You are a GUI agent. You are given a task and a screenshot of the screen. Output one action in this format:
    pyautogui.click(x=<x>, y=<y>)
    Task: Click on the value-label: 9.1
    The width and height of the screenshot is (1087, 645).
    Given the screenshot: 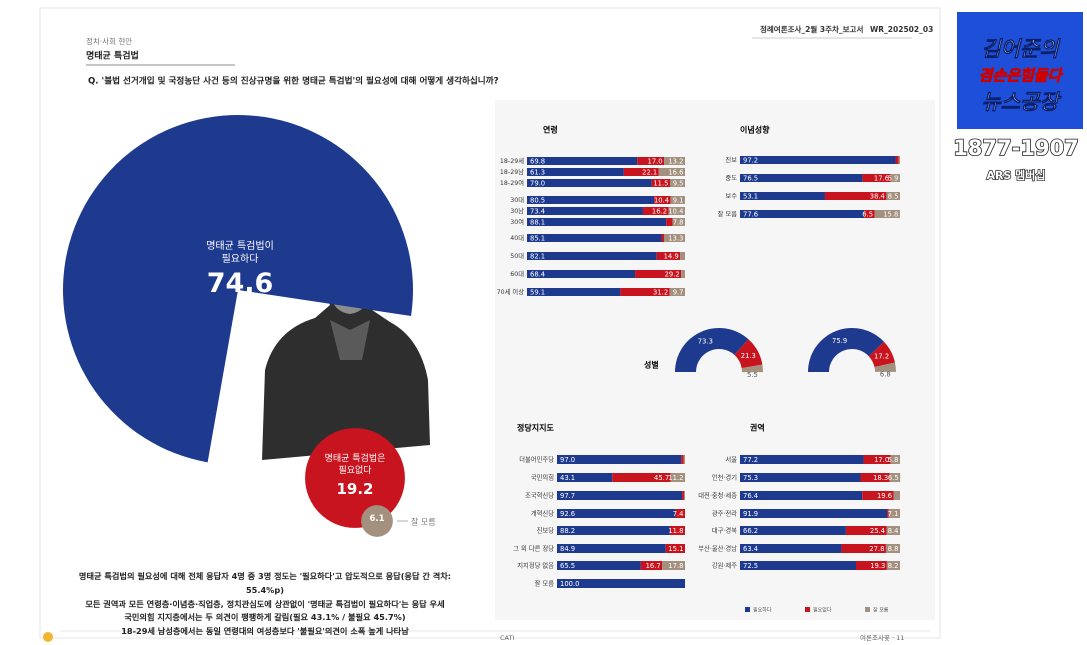 What is the action you would take?
    pyautogui.click(x=678, y=201)
    